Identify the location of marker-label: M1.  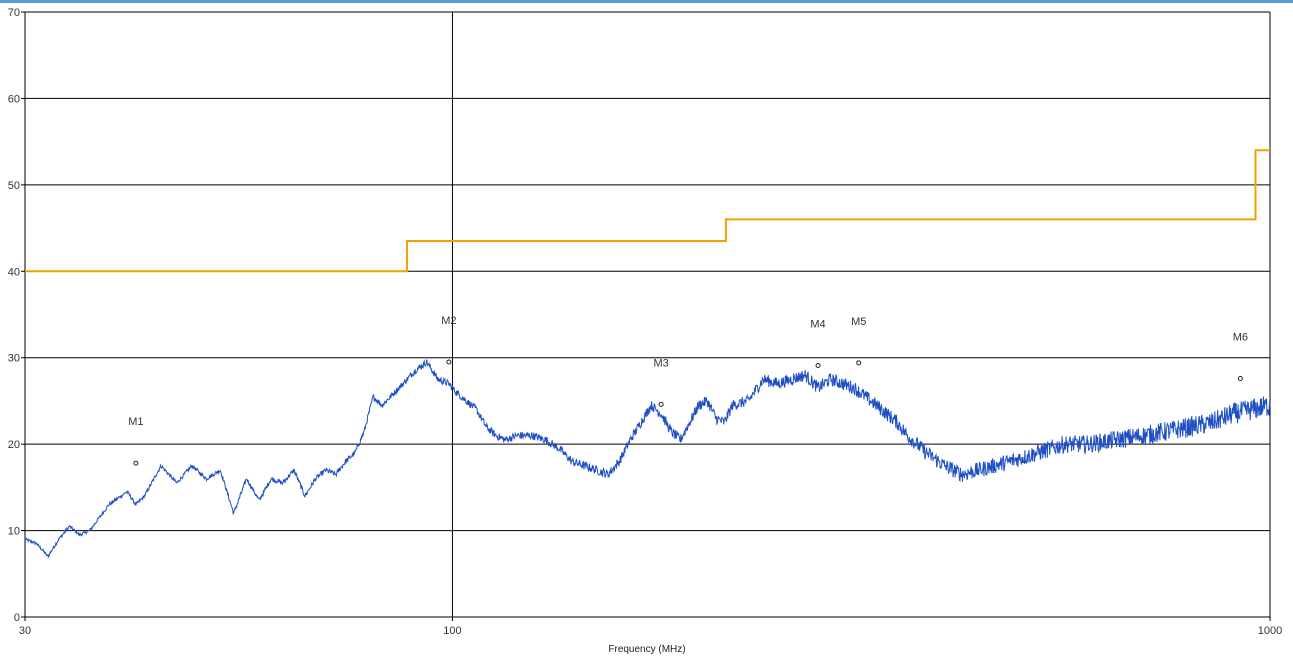
(135, 422).